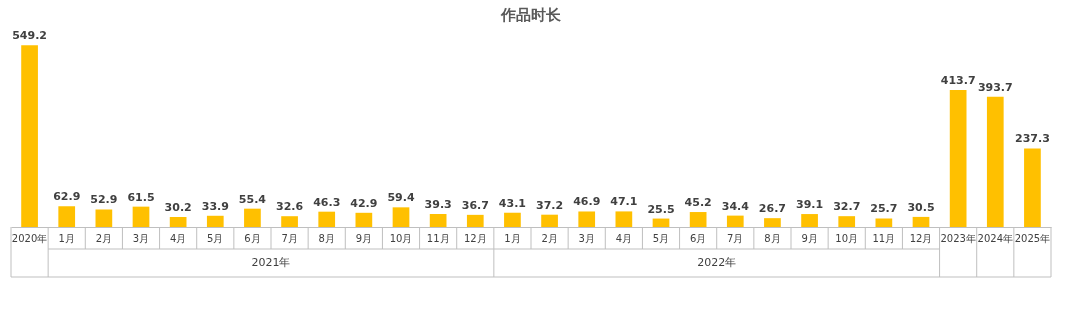 Image resolution: width=1080 pixels, height=332 pixels. Describe the element at coordinates (178, 207) in the screenshot. I see `data-label: 30.2` at that location.